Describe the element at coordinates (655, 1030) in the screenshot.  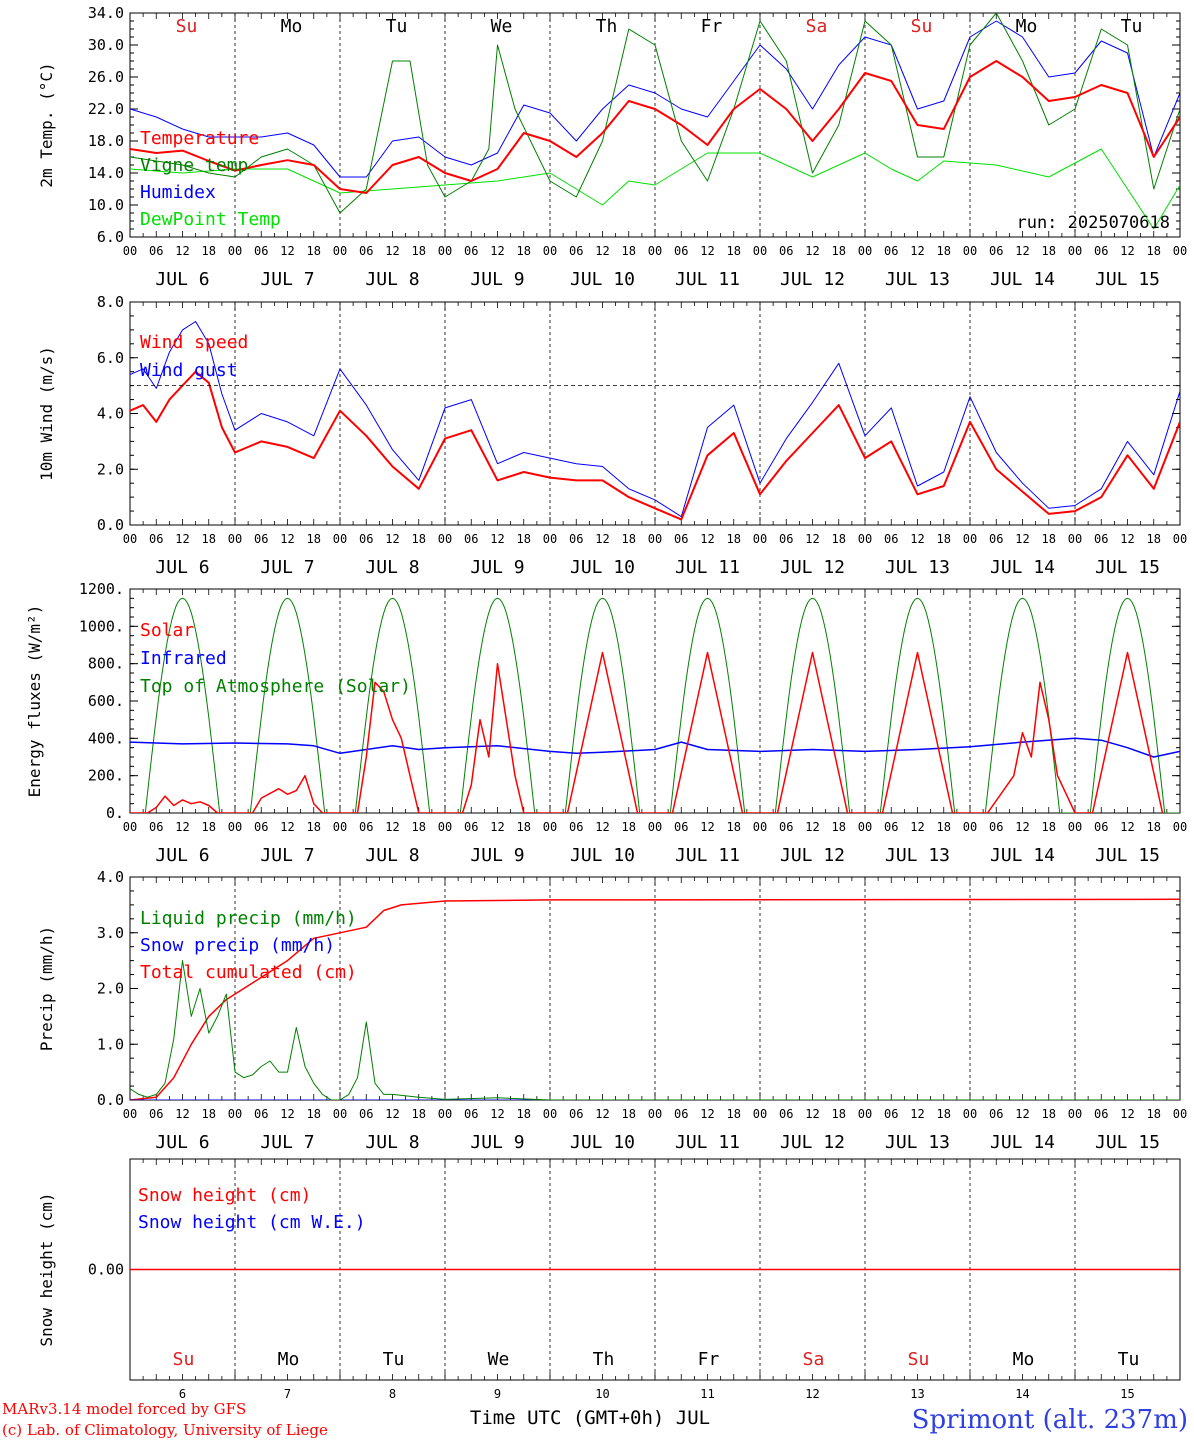
I see `series-line-liquid-precip-mm-h` at that location.